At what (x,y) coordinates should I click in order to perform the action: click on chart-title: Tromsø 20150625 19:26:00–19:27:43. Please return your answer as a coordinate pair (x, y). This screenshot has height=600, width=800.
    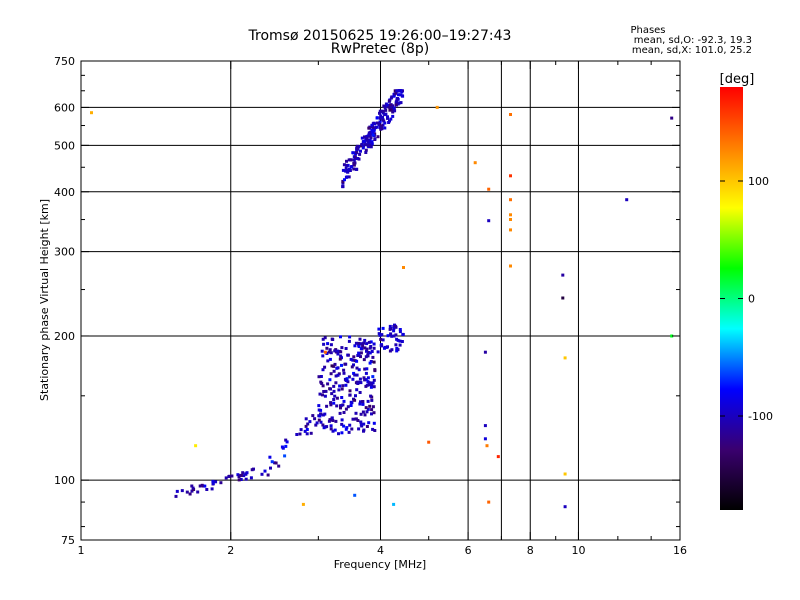
    Looking at the image, I should click on (380, 36).